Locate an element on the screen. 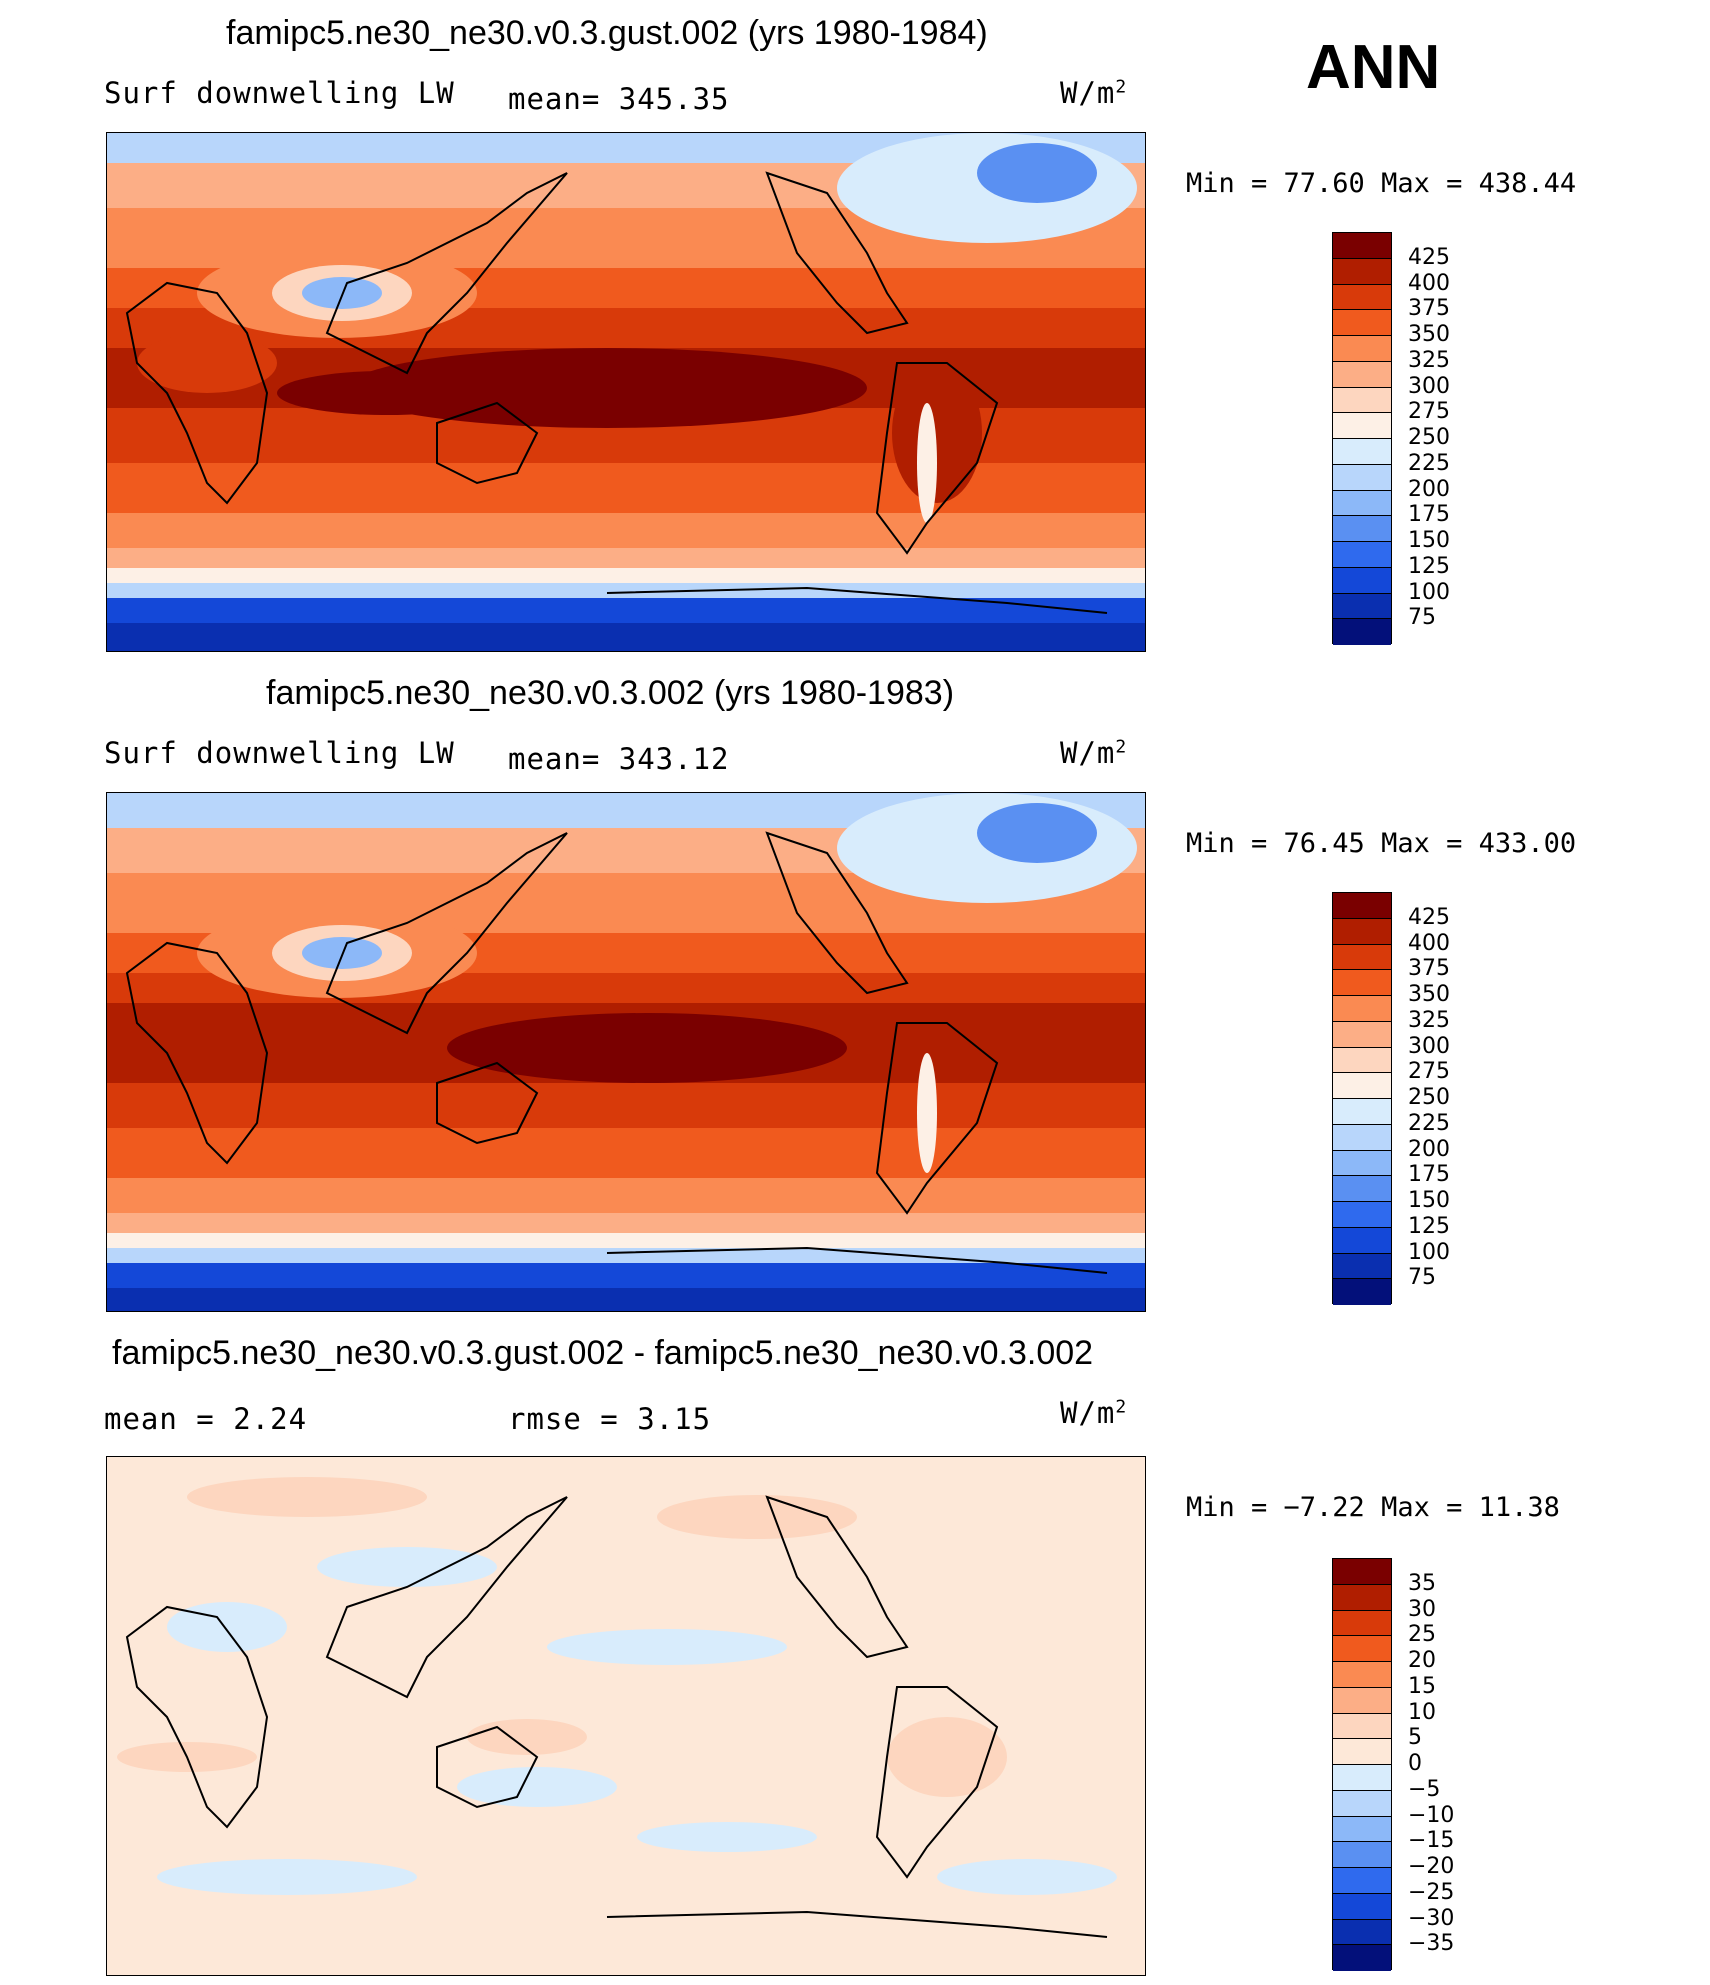 The height and width of the screenshot is (1985, 1710). colorbar-tick-label: 20 is located at coordinates (1422, 1660).